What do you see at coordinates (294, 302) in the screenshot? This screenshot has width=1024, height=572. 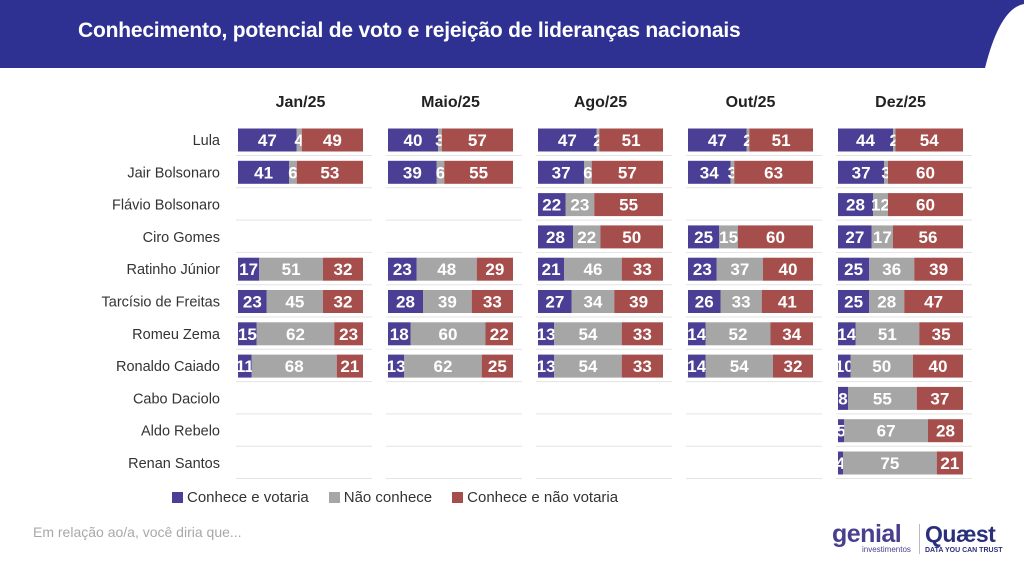 I see `data-label-nao-conhece: 45` at bounding box center [294, 302].